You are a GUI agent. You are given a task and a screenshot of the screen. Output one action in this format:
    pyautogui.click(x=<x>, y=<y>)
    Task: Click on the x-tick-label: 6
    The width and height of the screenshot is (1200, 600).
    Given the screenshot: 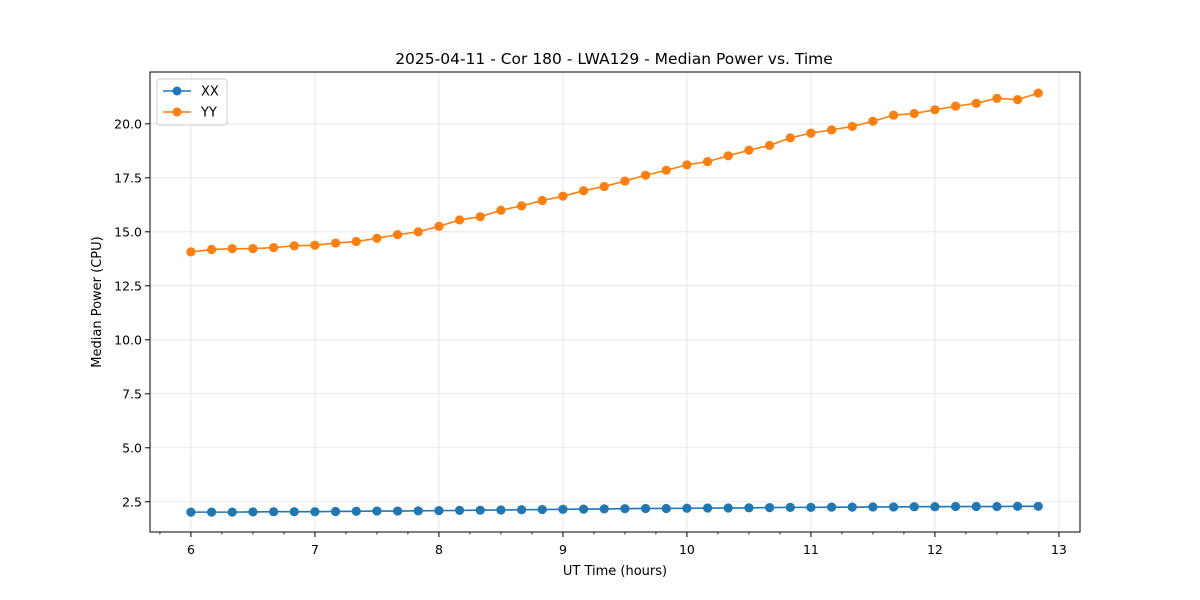 What is the action you would take?
    pyautogui.click(x=191, y=549)
    